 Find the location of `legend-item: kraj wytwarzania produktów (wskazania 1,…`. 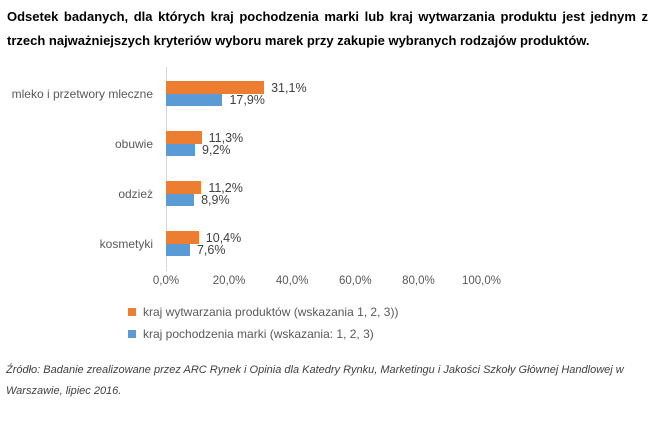

legend-item: kraj wytwarzania produktów (wskazania 1,… is located at coordinates (391, 312).